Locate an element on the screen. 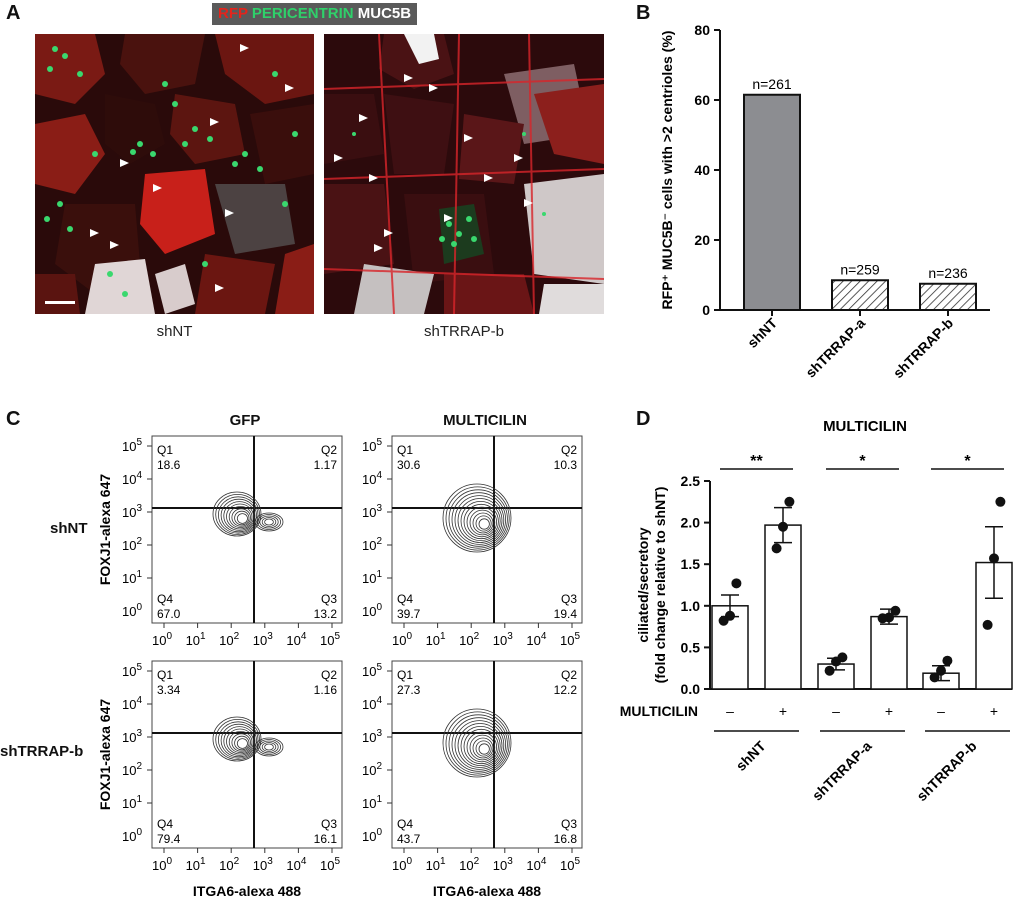  chart-d-group-label: shNT is located at coordinates (751, 755).